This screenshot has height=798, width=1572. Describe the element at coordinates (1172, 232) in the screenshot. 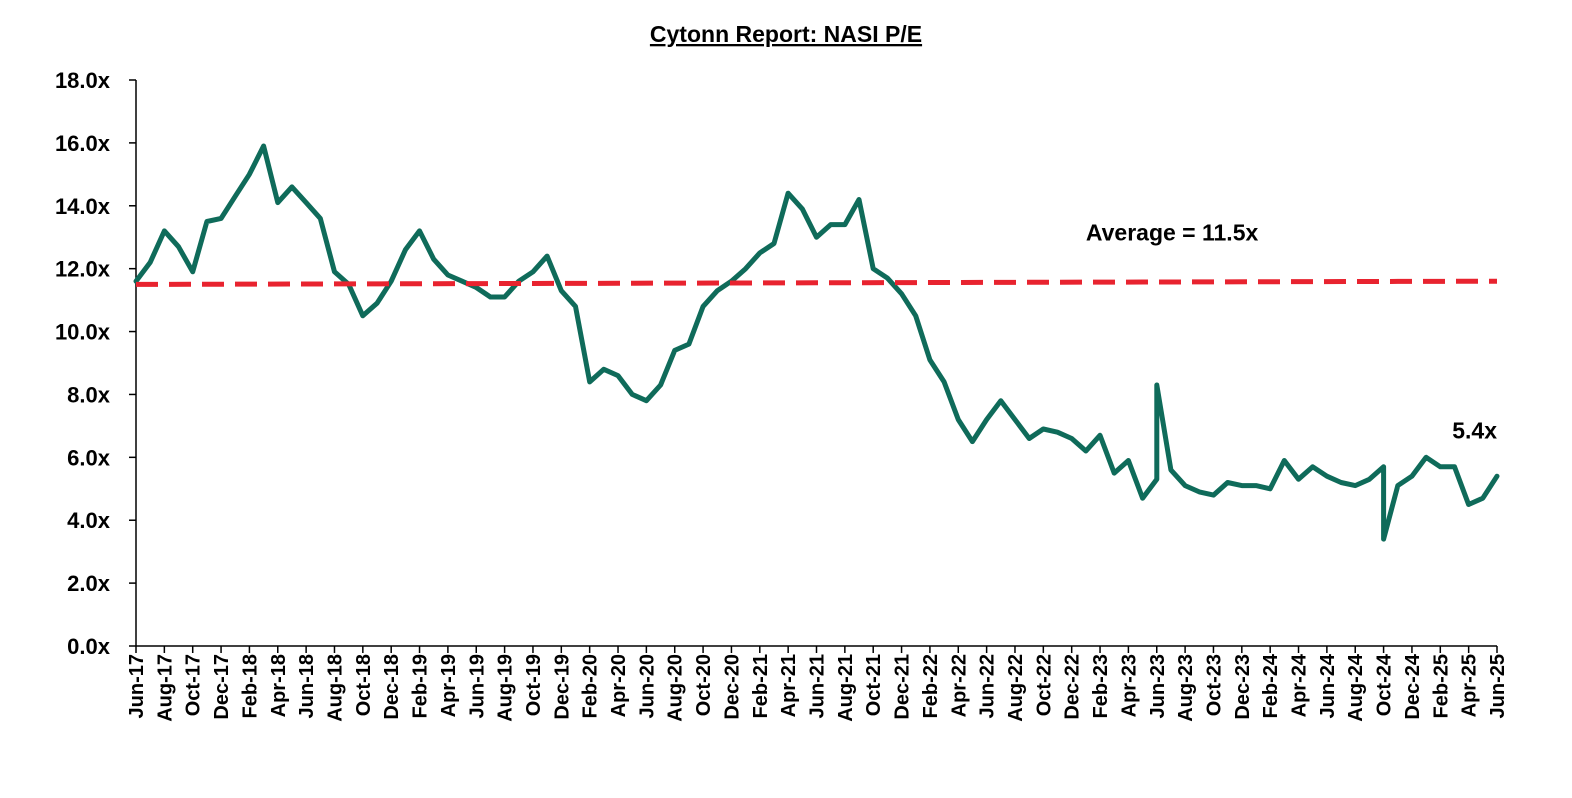

I see `average-label: Average = 11.5x` at that location.